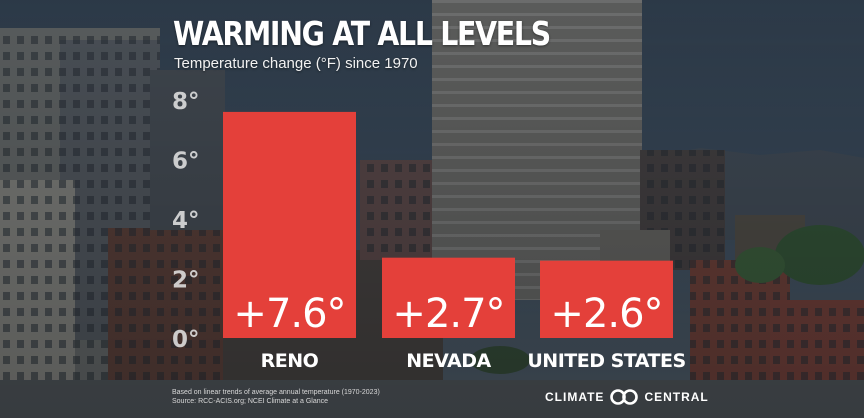 Image resolution: width=864 pixels, height=418 pixels. Describe the element at coordinates (186, 340) in the screenshot. I see `y-tick-label: 0°` at that location.